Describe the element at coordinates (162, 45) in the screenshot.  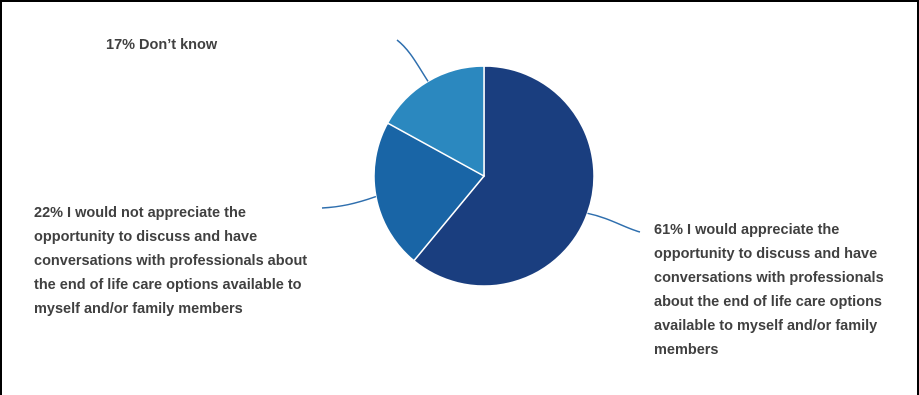
I see `slice-label-dont-know: 17% Don’t know` at that location.